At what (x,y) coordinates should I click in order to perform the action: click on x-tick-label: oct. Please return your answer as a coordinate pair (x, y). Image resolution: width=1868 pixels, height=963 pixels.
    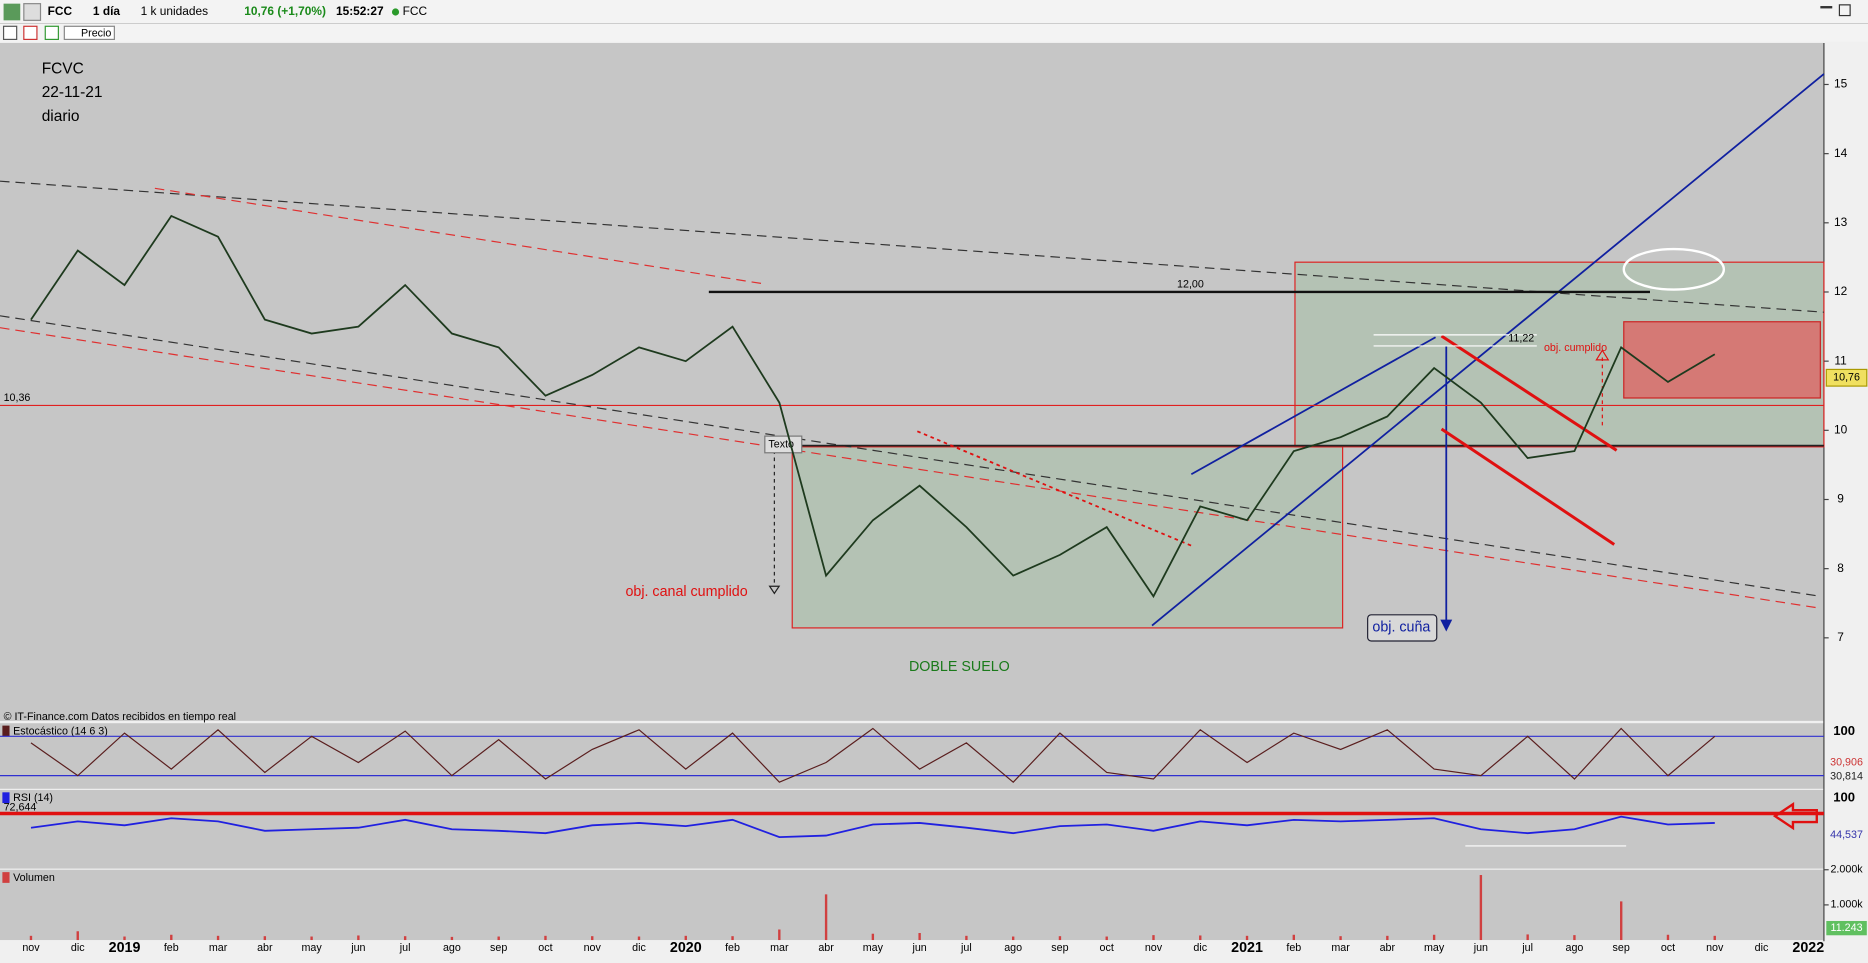
    Looking at the image, I should click on (1668, 948).